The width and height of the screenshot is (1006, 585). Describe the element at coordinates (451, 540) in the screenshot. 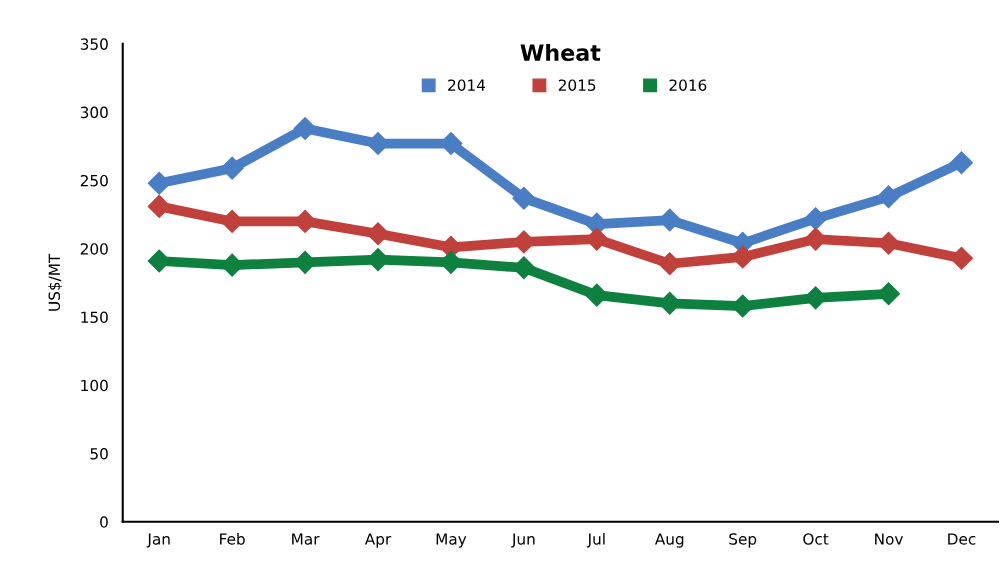

I see `x-tick-label: May` at that location.